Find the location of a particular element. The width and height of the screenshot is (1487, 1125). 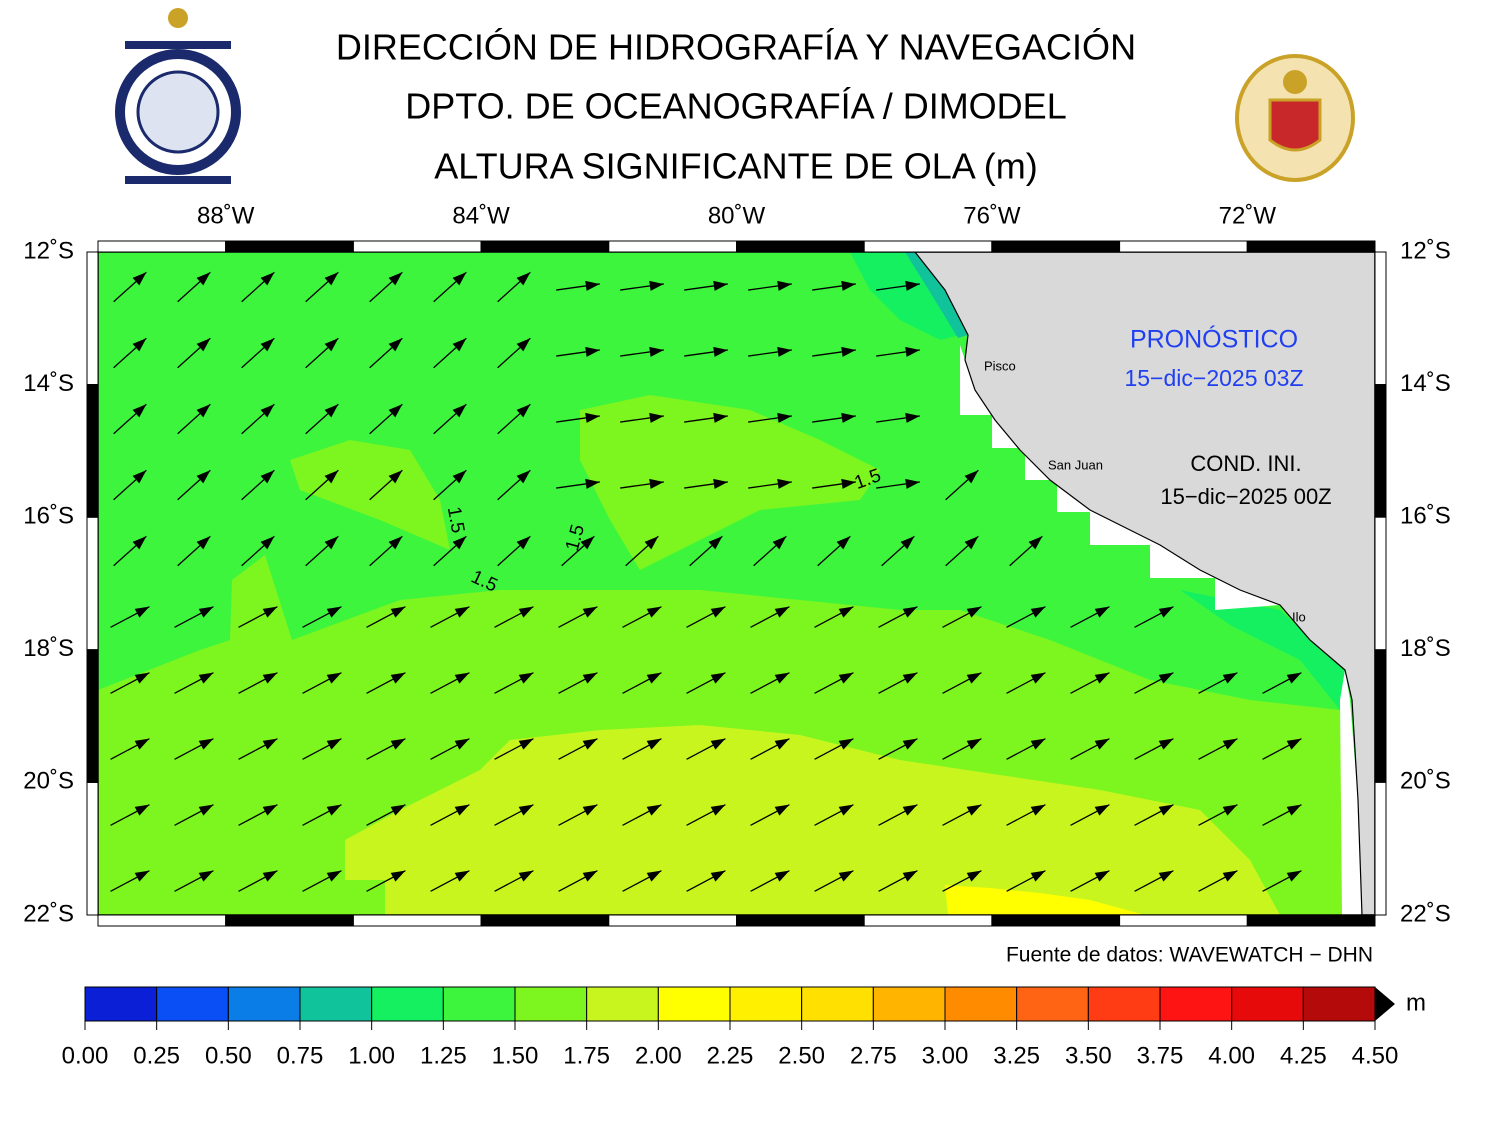

init-label: COND. INI. is located at coordinates (1245, 463).